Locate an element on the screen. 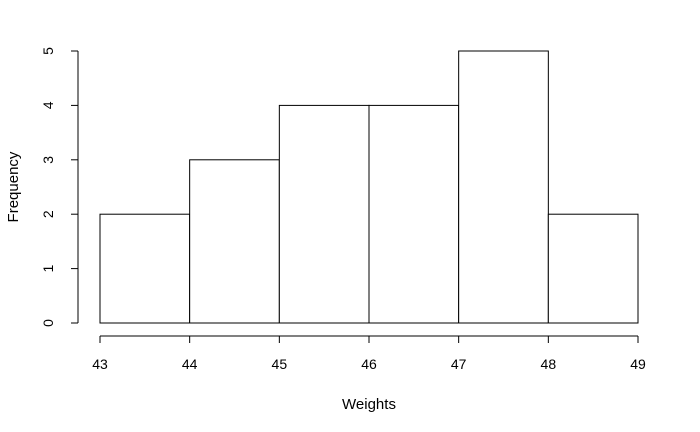  x-tick-label: 46 is located at coordinates (369, 364).